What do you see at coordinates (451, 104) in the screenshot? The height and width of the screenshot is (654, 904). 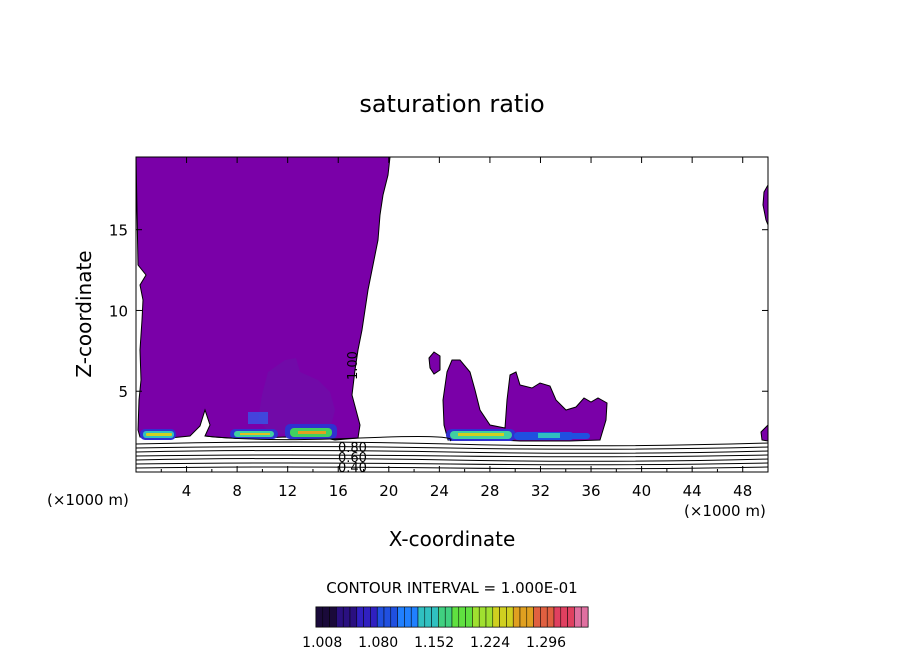 I see `chart-title: saturation ratio` at bounding box center [451, 104].